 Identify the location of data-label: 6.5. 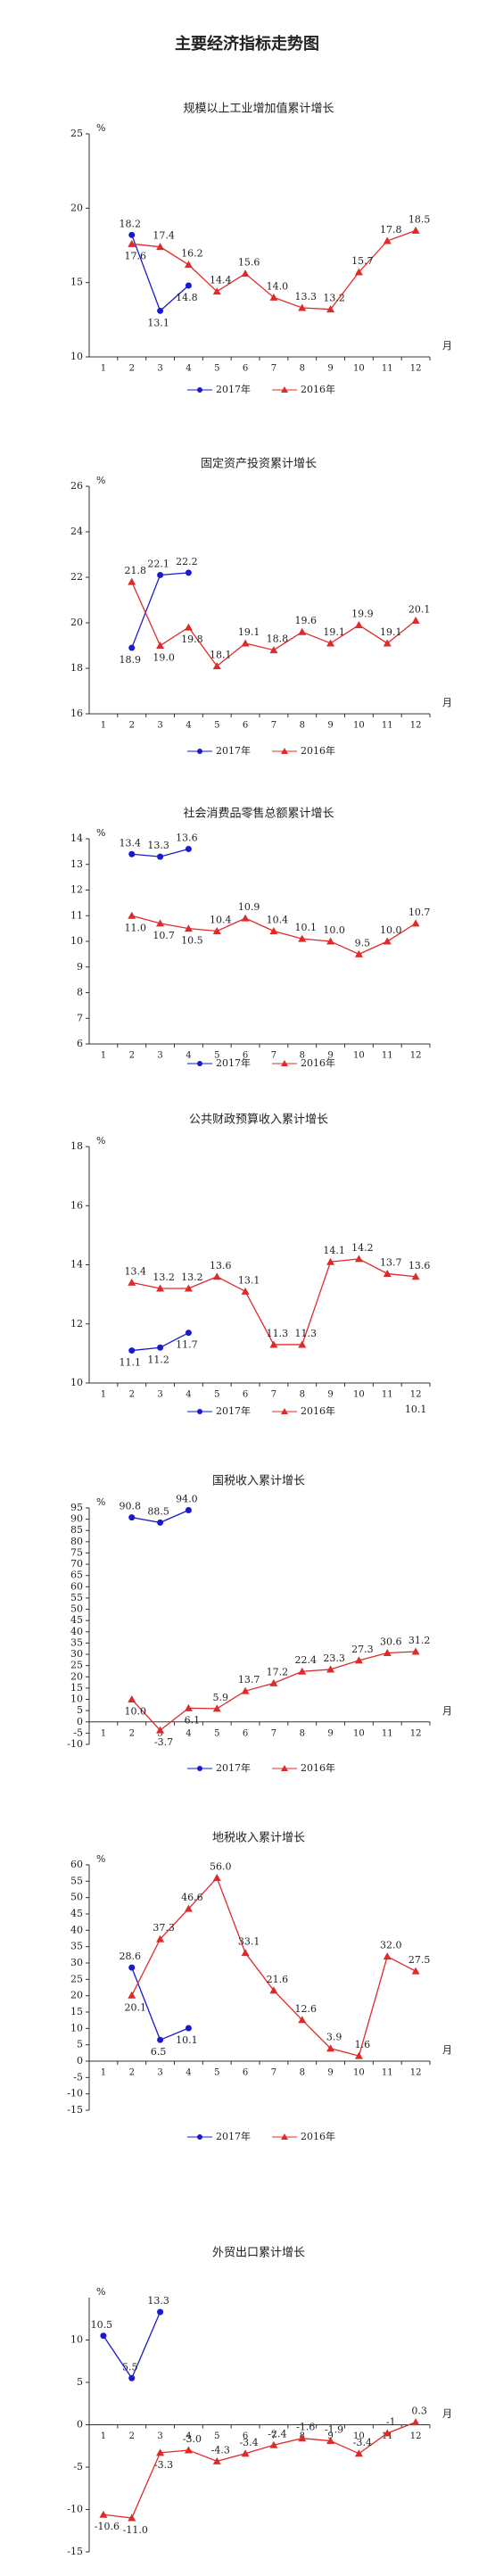
(159, 2052).